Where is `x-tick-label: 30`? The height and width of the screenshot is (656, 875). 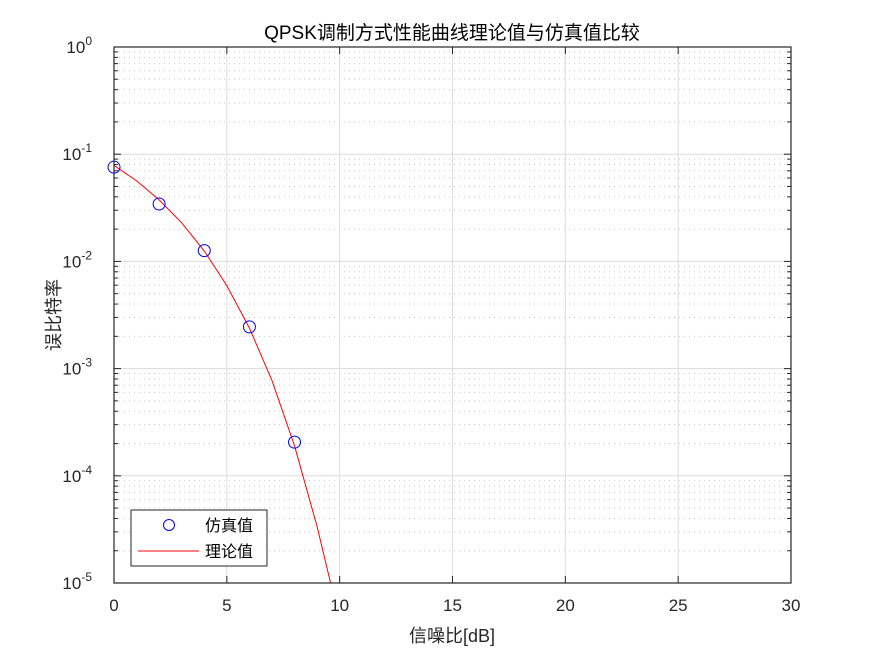
x-tick-label: 30 is located at coordinates (791, 605).